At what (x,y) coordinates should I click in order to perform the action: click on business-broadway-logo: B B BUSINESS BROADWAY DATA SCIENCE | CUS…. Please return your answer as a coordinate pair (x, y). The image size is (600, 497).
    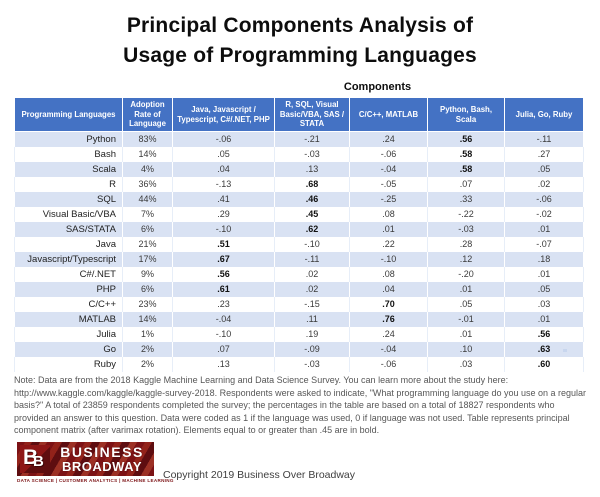
    Looking at the image, I should click on (95, 462).